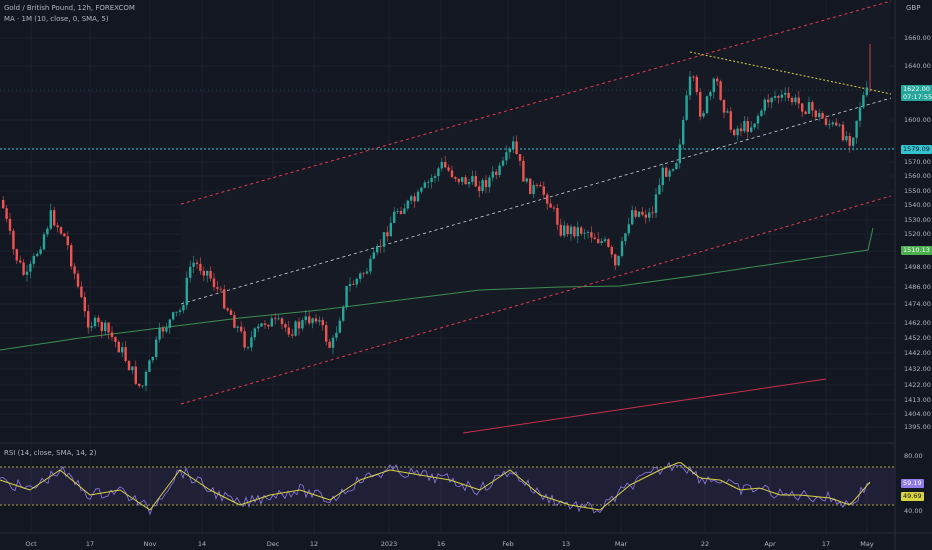 The width and height of the screenshot is (932, 550). Describe the element at coordinates (913, 8) in the screenshot. I see `currency-label: GBP` at that location.